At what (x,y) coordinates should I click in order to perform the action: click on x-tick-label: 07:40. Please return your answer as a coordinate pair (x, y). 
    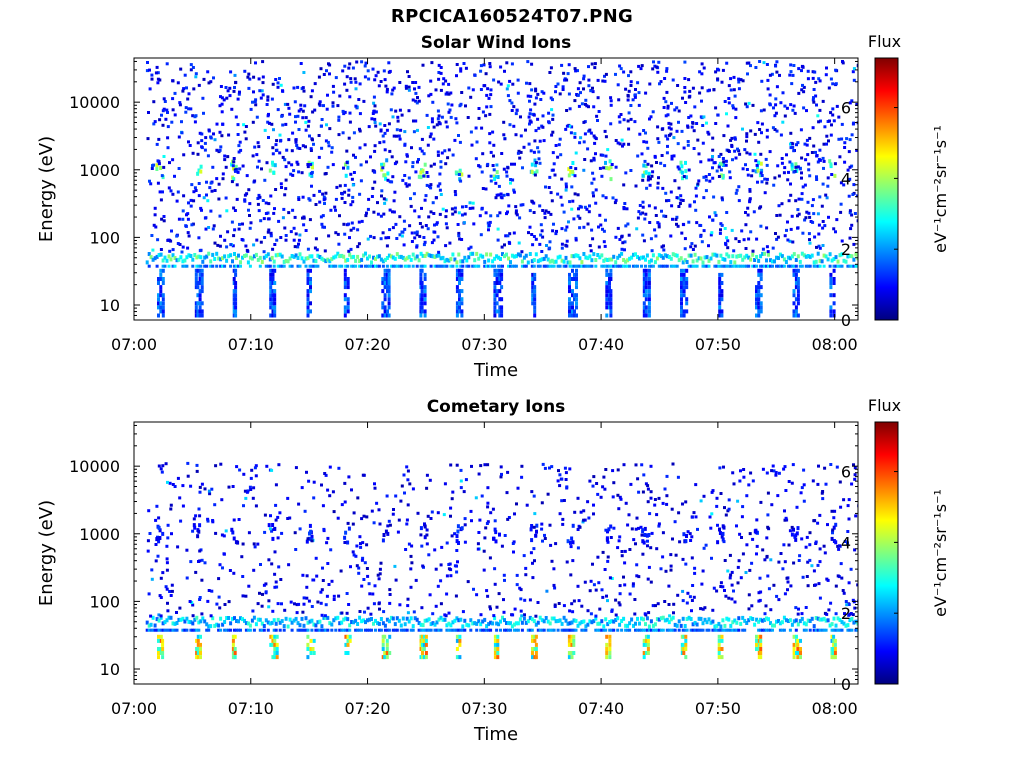
    Looking at the image, I should click on (601, 344).